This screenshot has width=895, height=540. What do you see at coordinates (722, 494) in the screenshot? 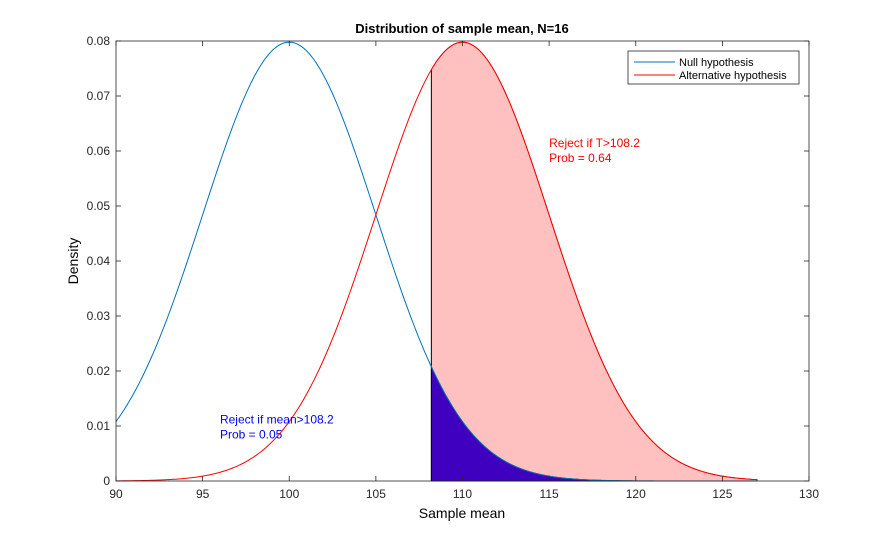
I see `x-tick-label: 125` at bounding box center [722, 494].